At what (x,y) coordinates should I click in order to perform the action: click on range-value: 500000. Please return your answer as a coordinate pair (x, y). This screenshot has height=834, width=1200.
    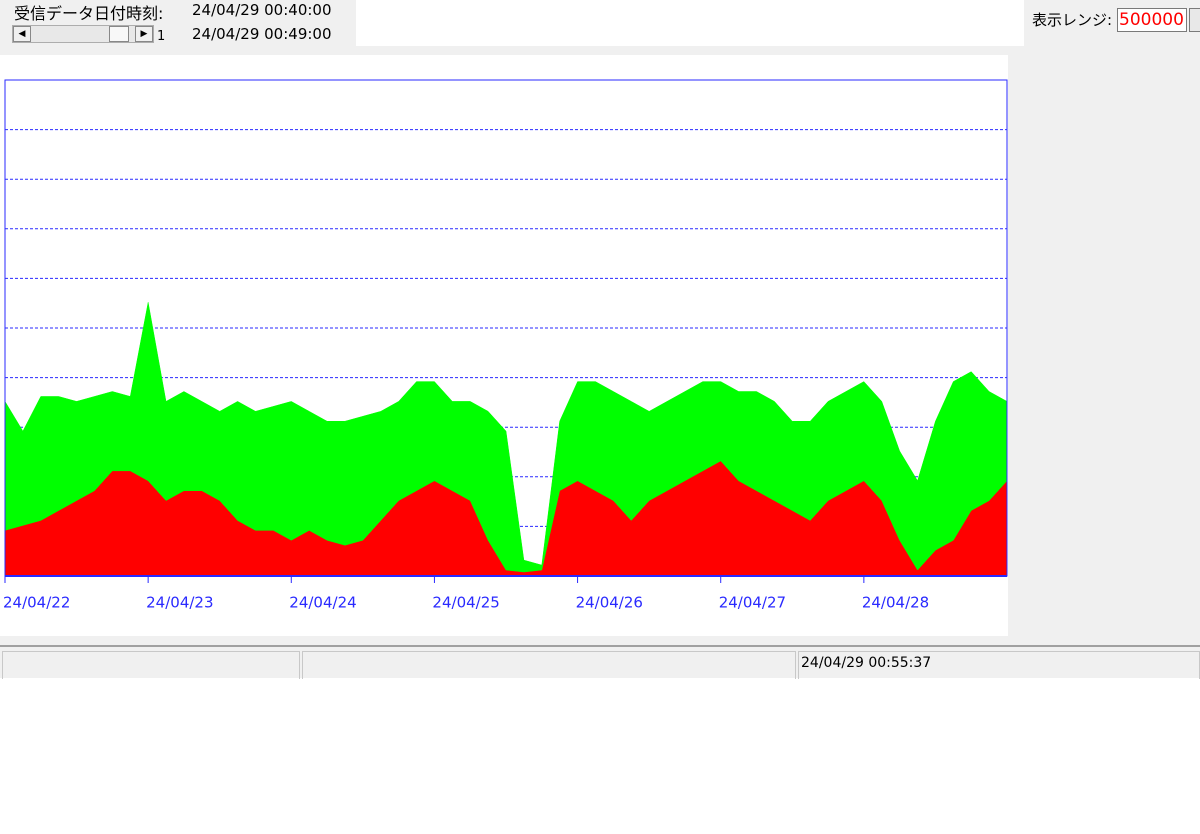
    Looking at the image, I should click on (1151, 20).